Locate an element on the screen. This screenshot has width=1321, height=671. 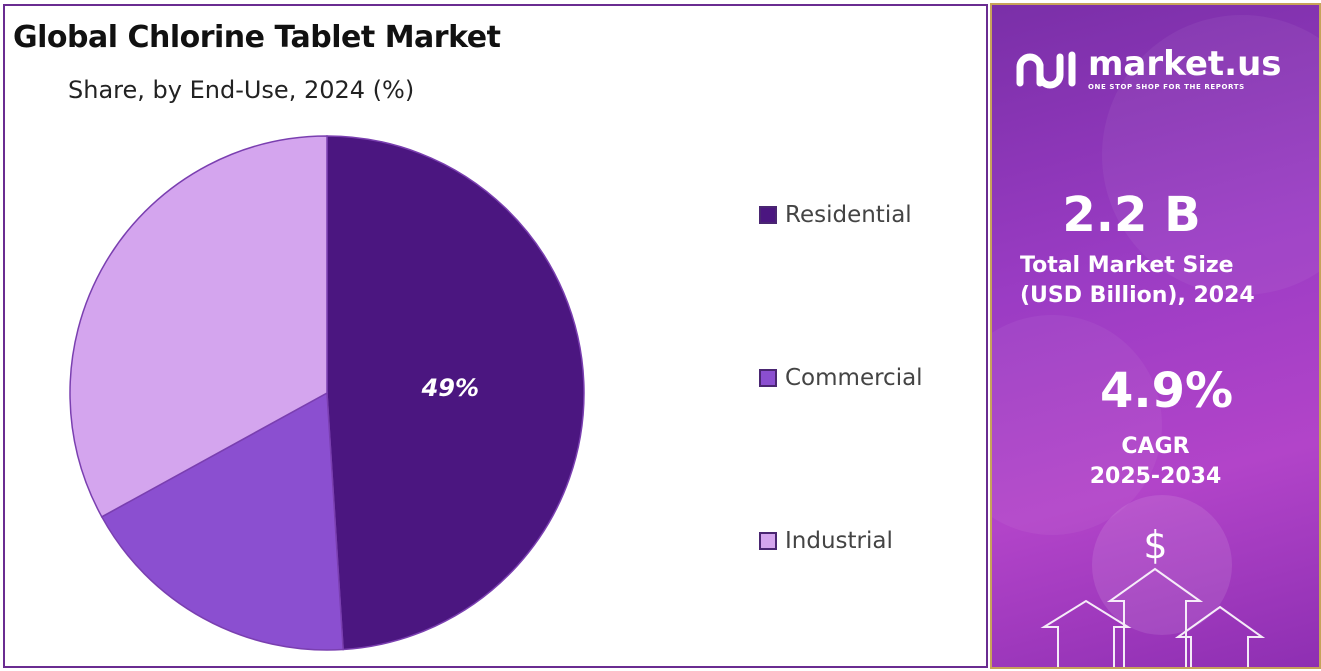
legend-item-residential: Residential is located at coordinates (835, 215).